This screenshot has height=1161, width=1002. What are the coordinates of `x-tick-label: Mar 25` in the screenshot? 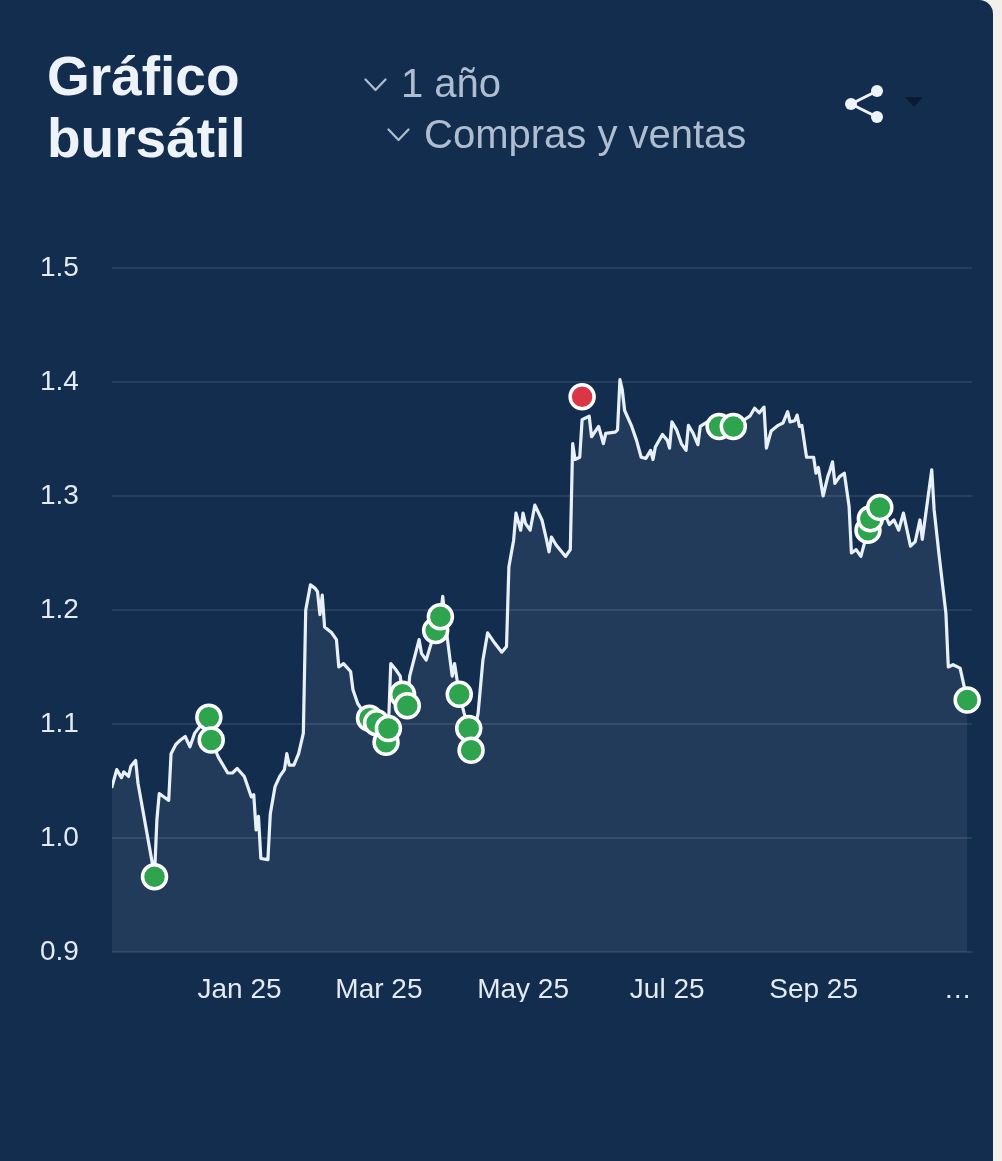 It's located at (379, 988).